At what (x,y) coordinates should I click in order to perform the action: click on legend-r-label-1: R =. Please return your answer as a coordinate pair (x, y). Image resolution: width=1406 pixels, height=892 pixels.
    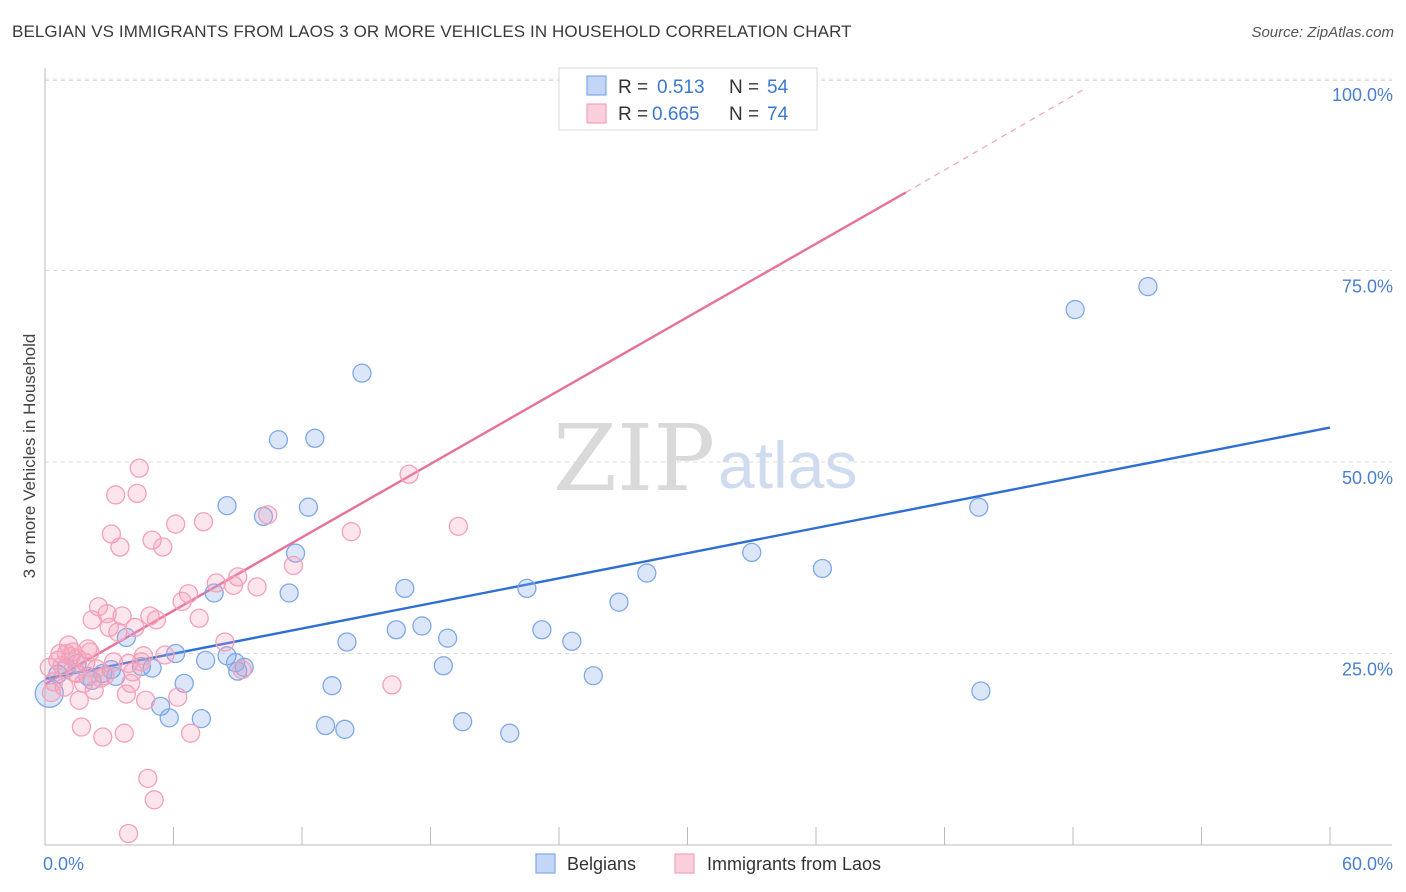
    Looking at the image, I should click on (633, 87).